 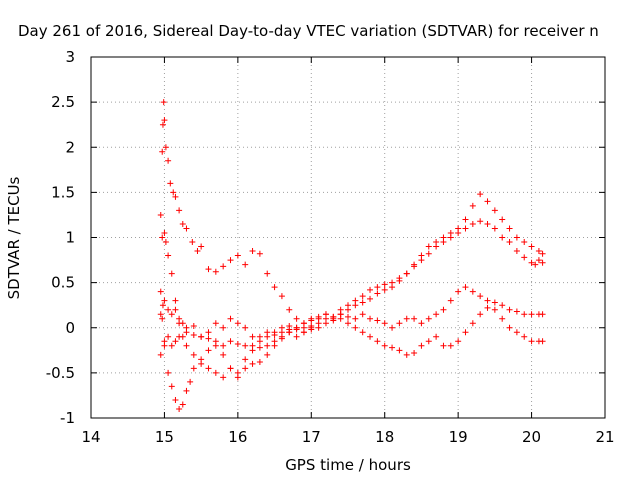 I want to click on x-tick-label: 21, so click(x=604, y=437).